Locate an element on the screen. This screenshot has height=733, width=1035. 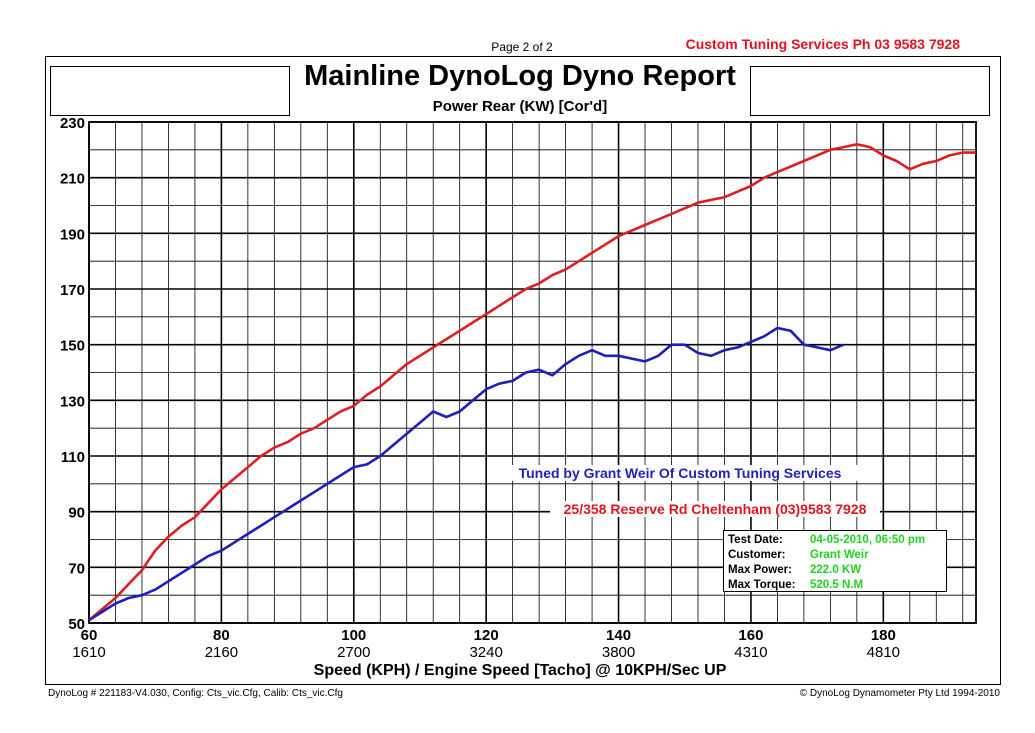
info-value: 222.0 KW is located at coordinates (836, 570).